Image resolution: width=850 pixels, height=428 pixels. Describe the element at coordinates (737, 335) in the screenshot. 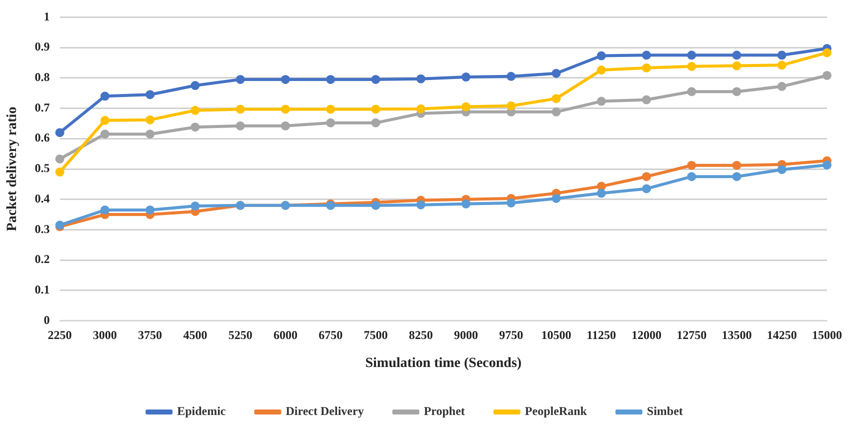

I see `x-tick-label: 13500` at that location.